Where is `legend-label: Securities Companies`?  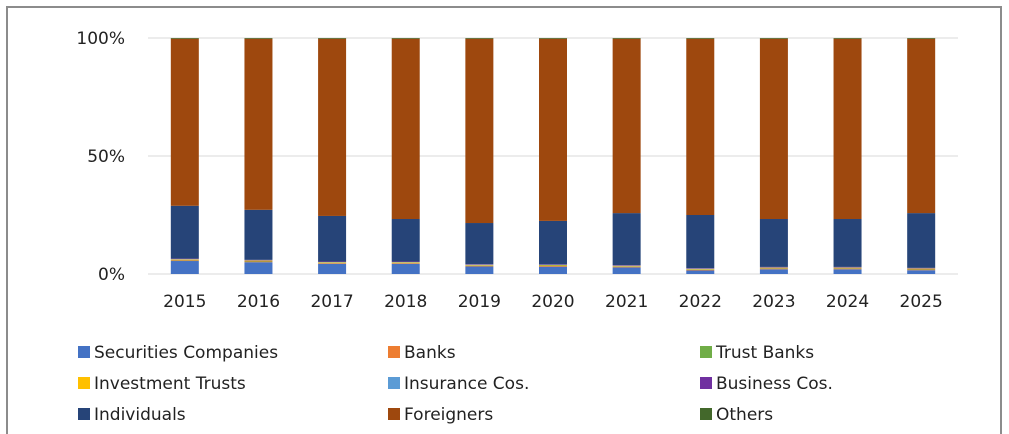
legend-label: Securities Companies is located at coordinates (186, 353).